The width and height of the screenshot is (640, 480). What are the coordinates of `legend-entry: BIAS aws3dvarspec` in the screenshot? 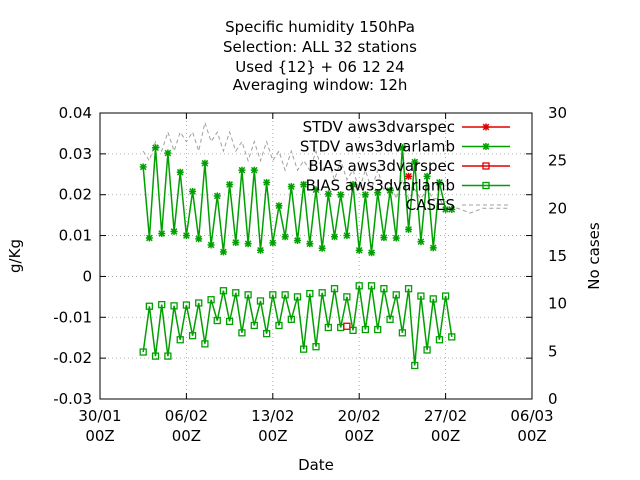 It's located at (409, 166).